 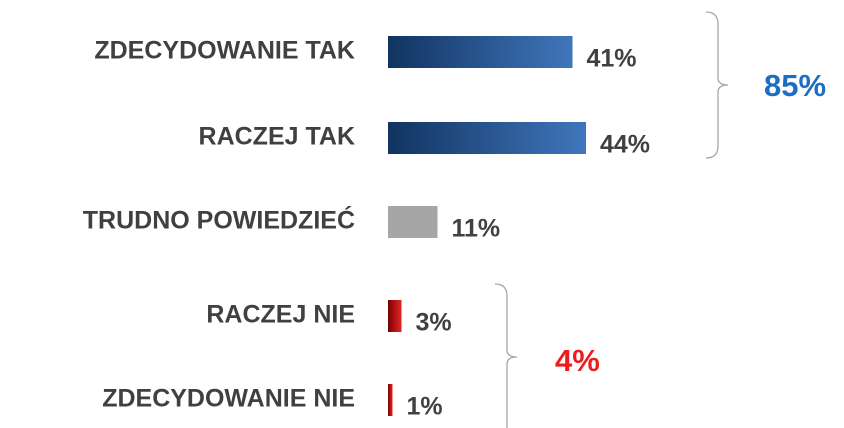 What do you see at coordinates (280, 315) in the screenshot?
I see `category-label: RACZEJ NIE` at bounding box center [280, 315].